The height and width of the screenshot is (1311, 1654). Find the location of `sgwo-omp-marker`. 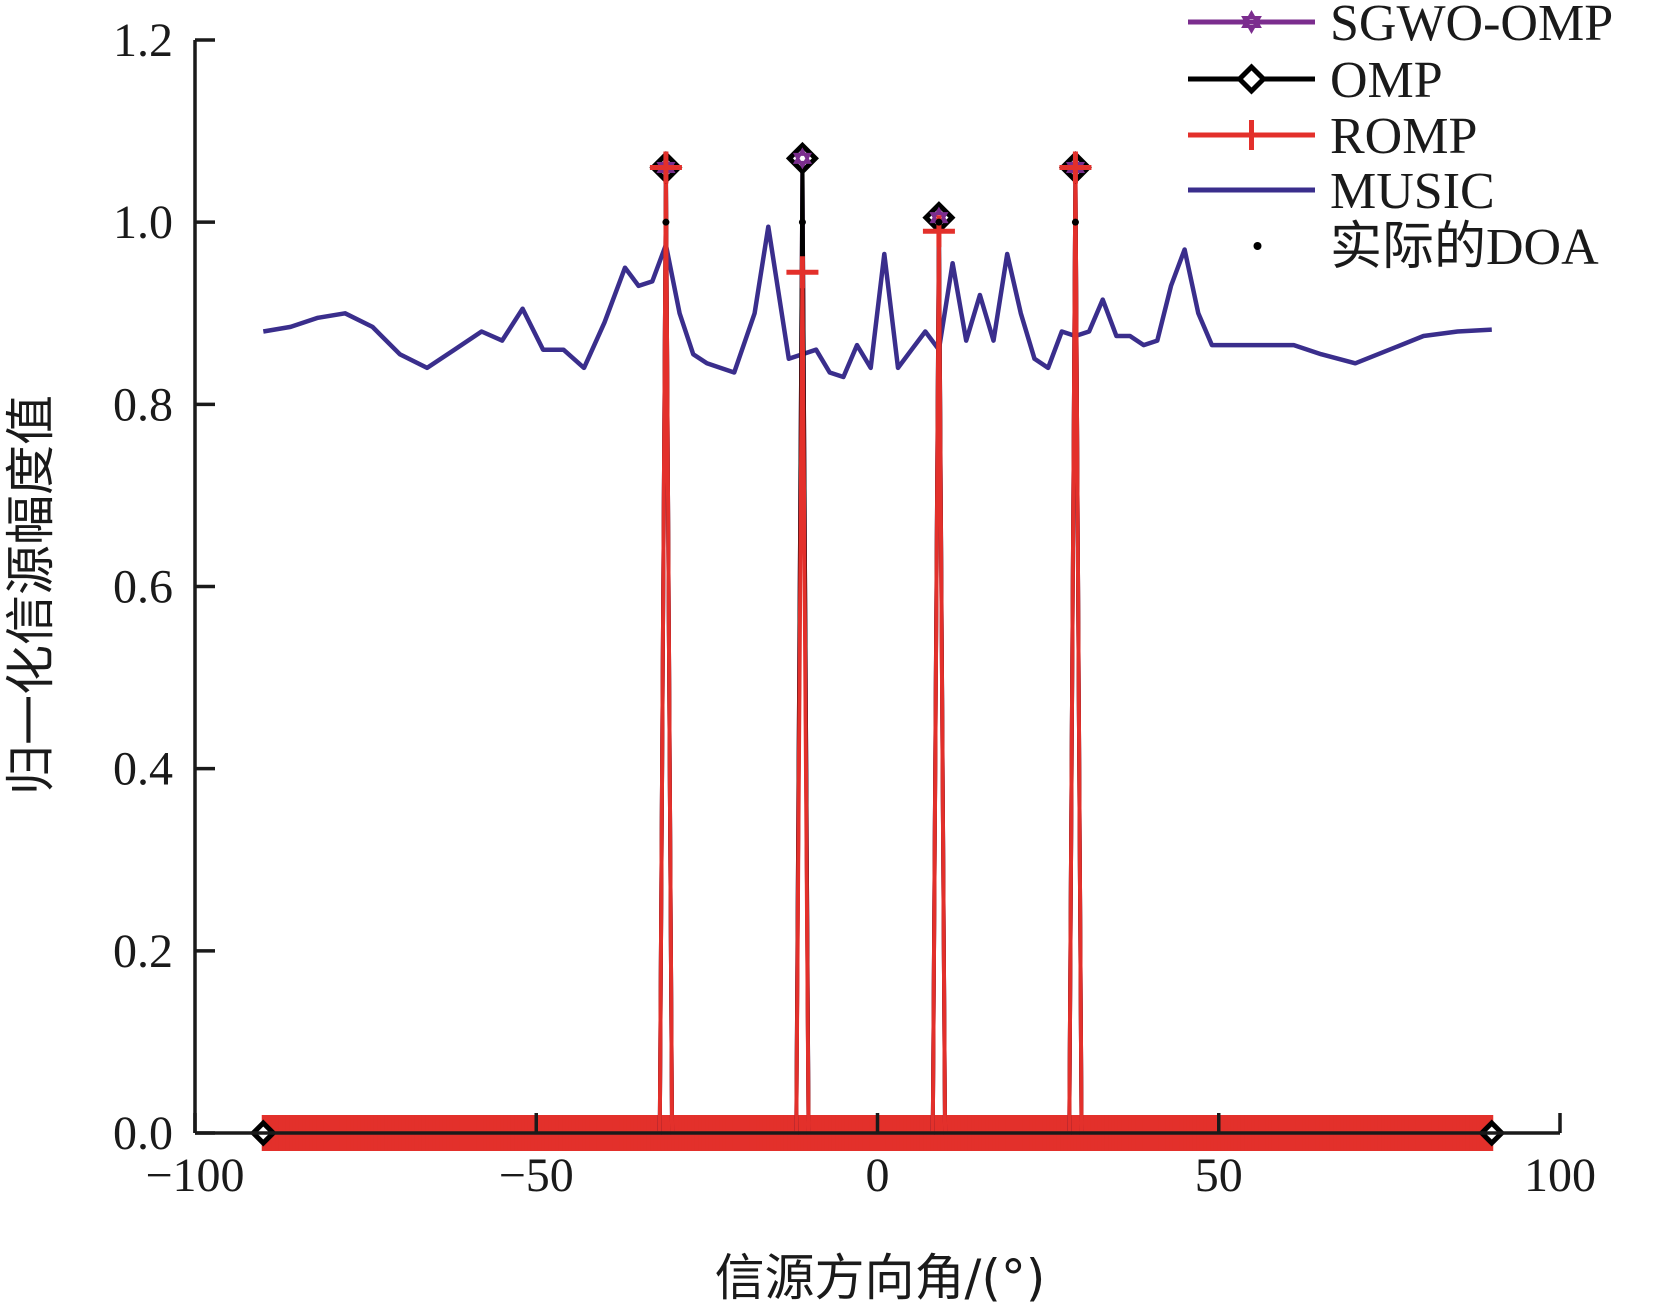

sgwo-omp-marker is located at coordinates (802, 158).